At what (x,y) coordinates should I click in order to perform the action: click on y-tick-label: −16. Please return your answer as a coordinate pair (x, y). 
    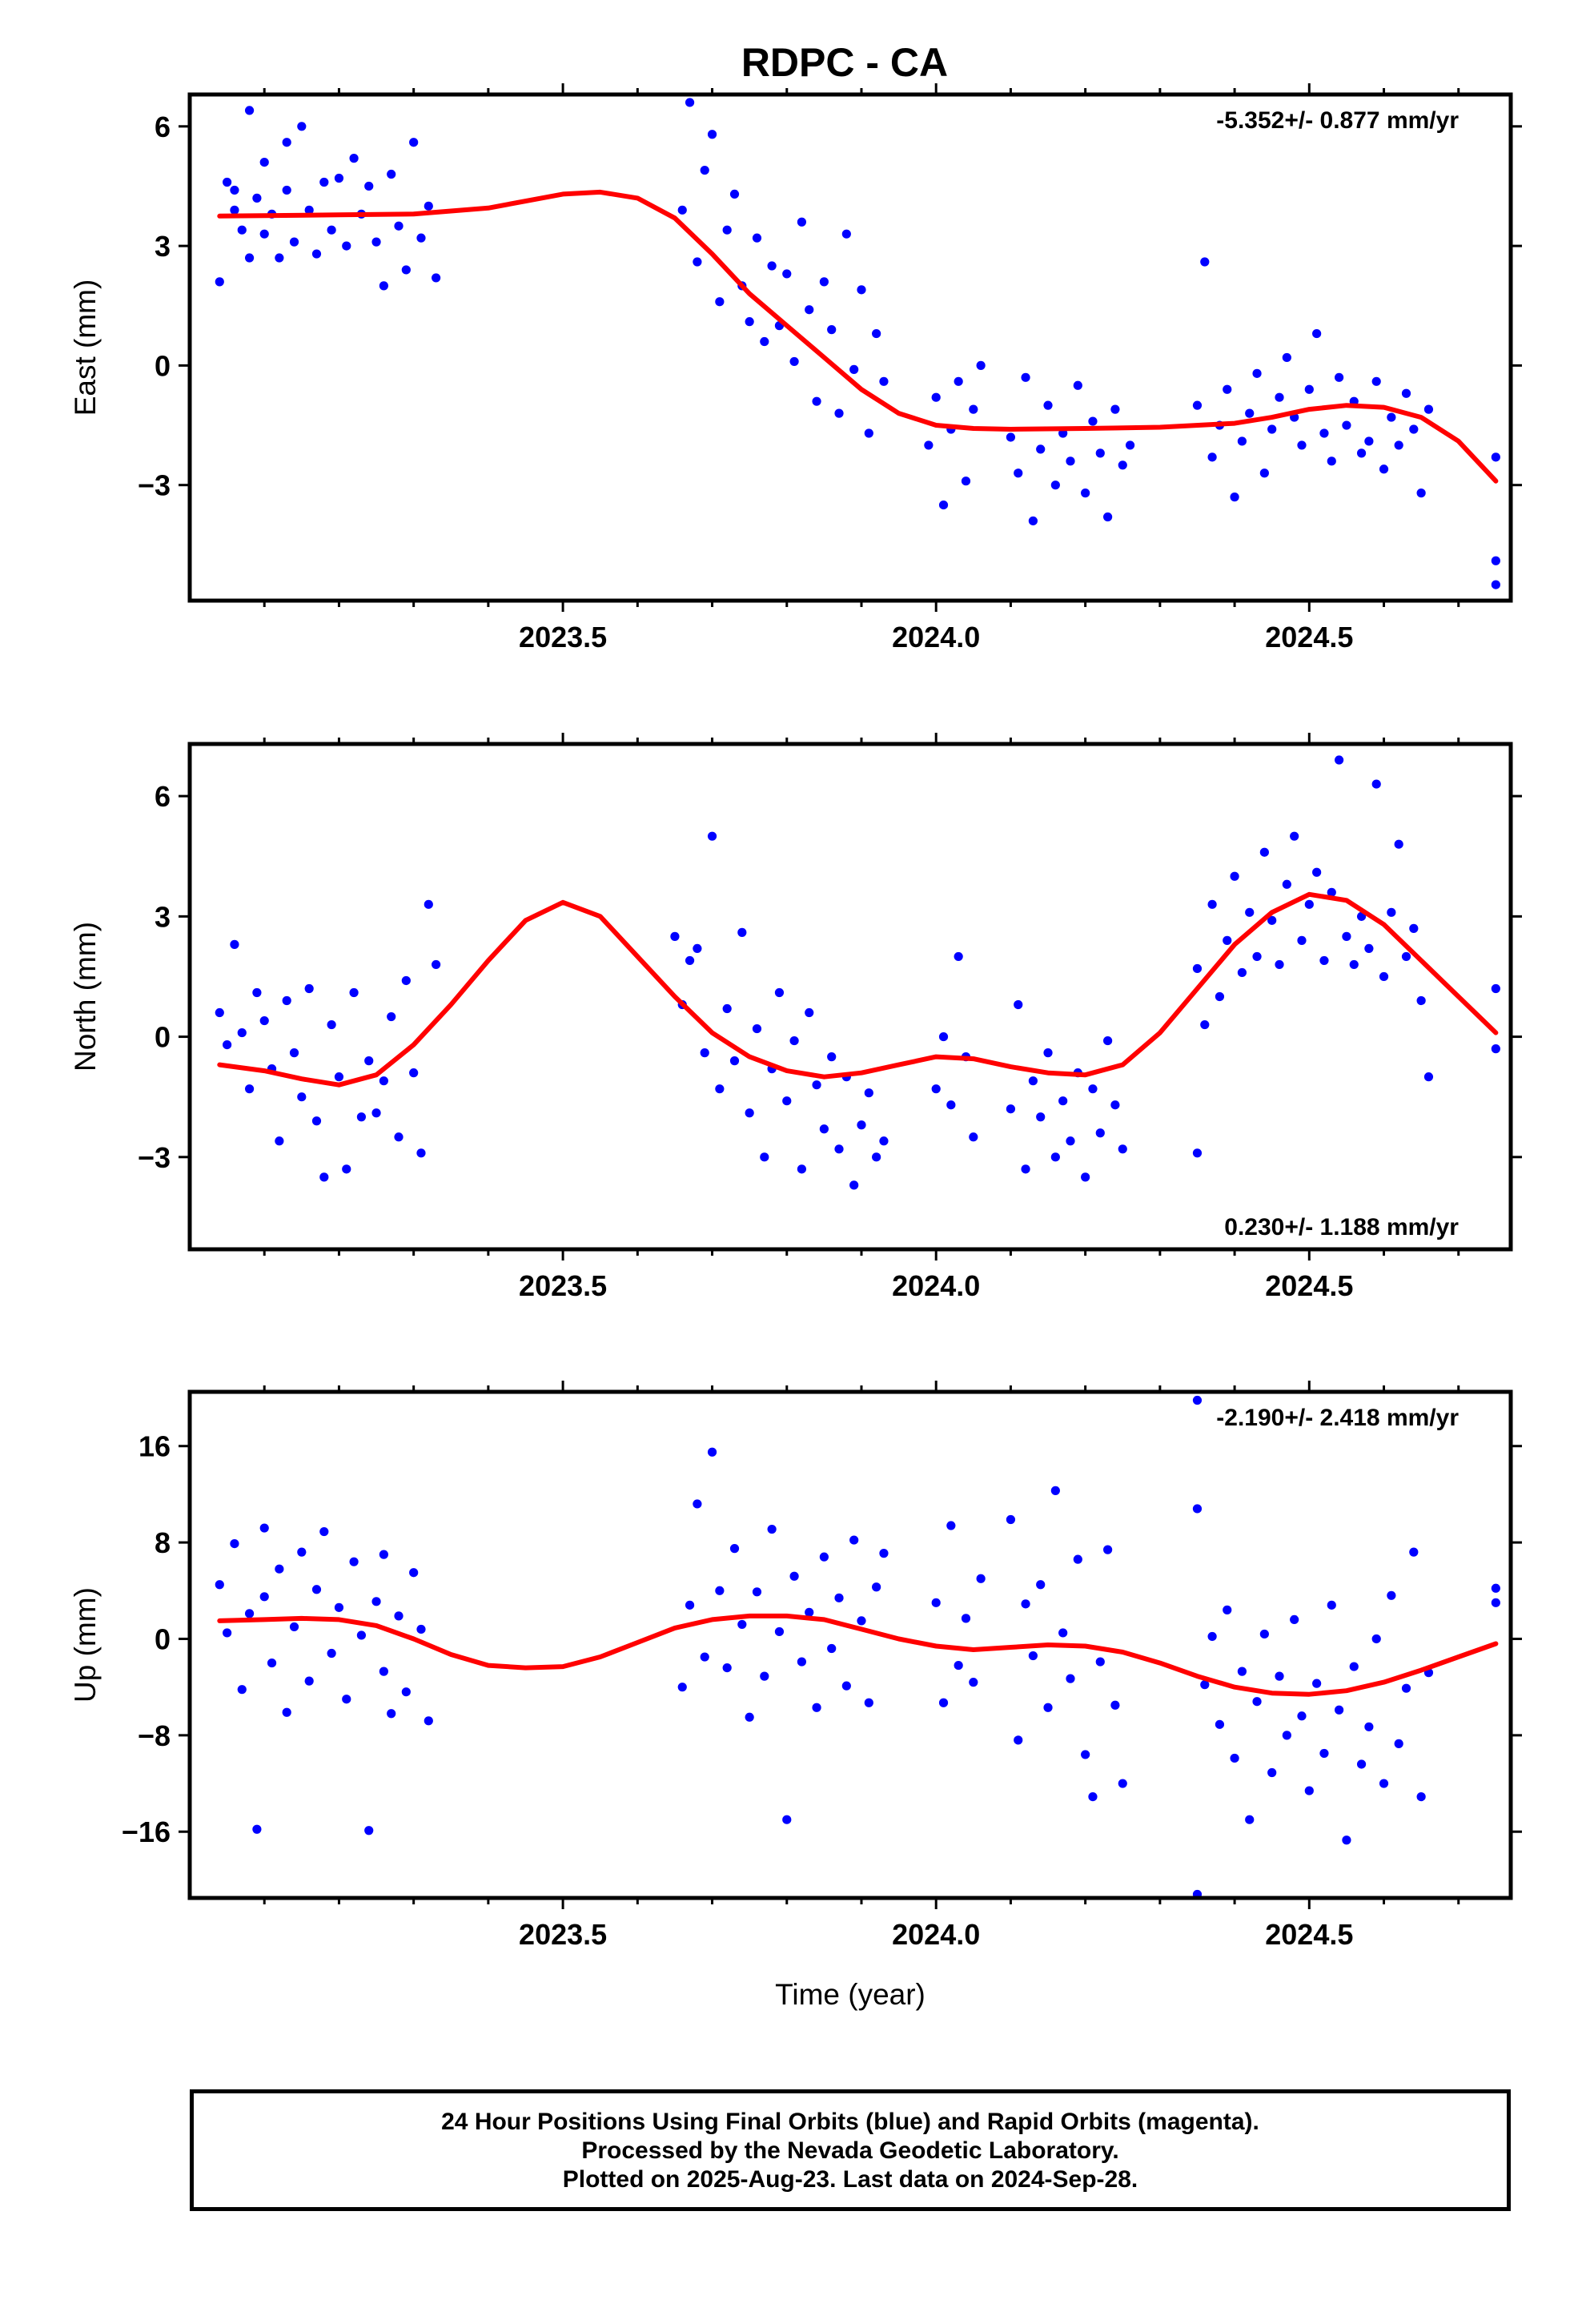
    Looking at the image, I should click on (146, 1832).